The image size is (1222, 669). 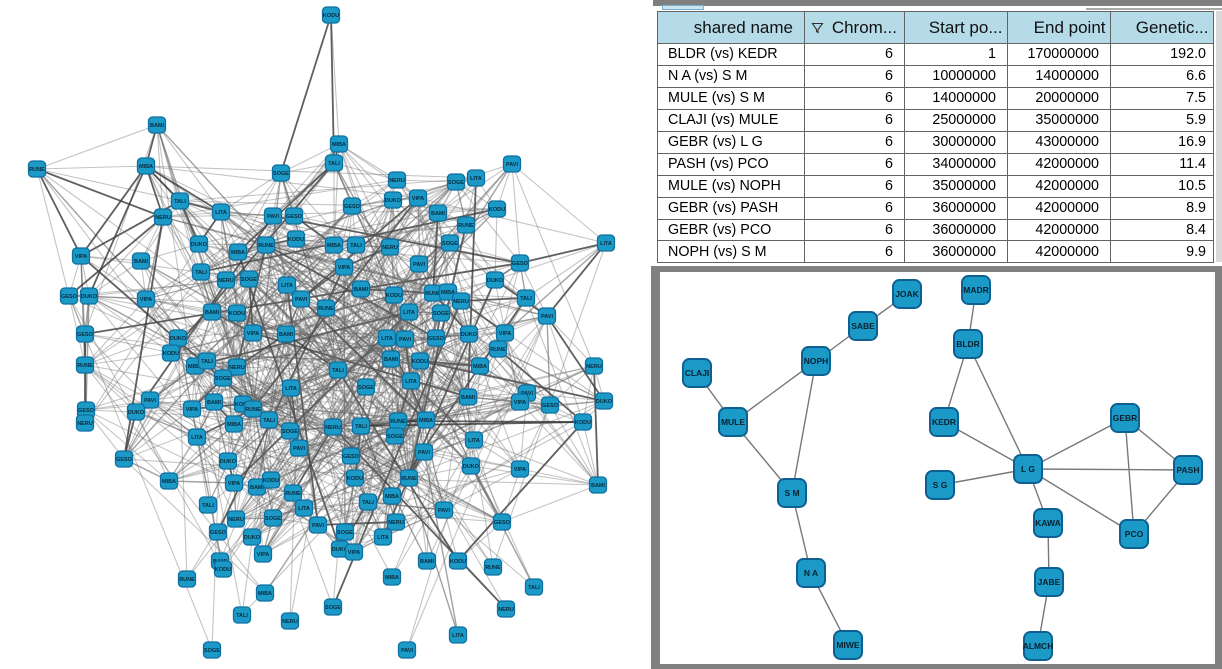 I want to click on svg-text: GEBR, so click(x=1125, y=418).